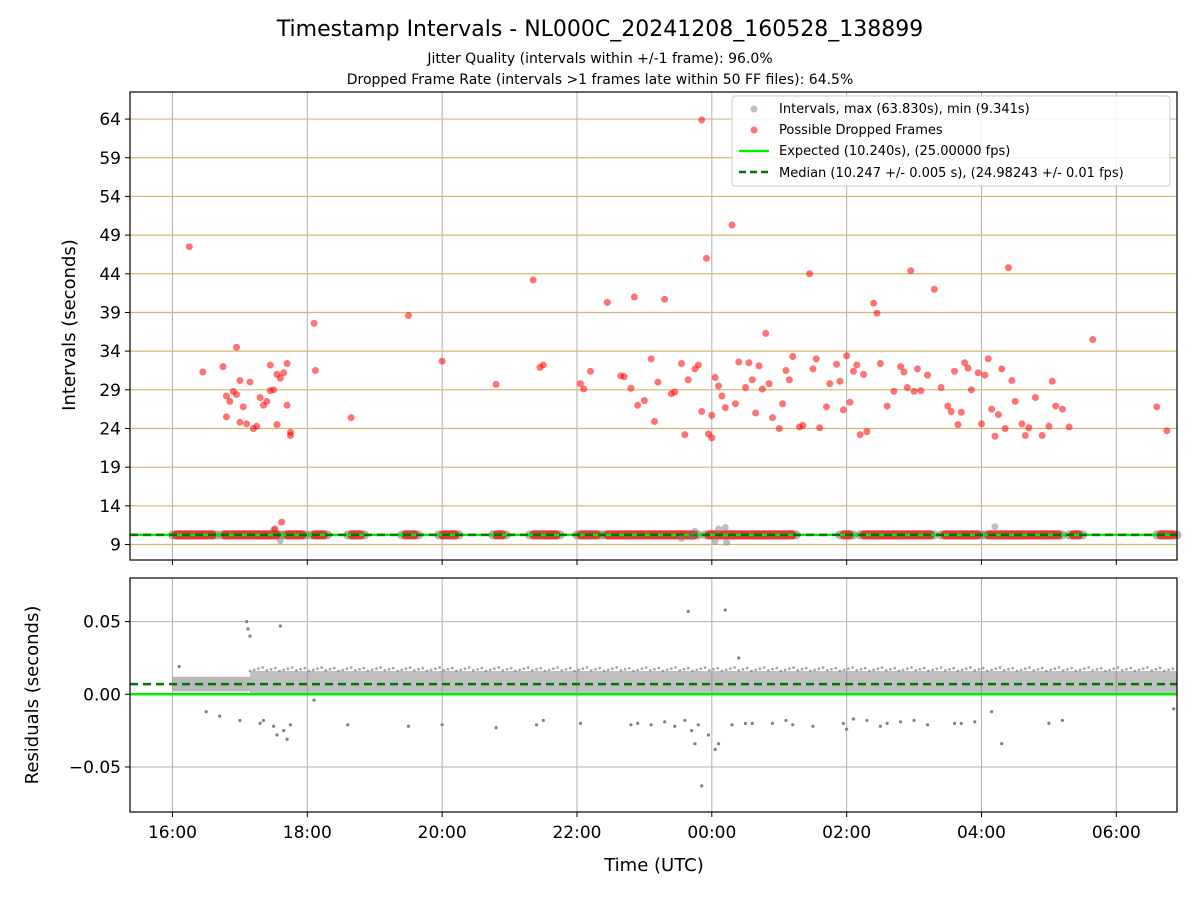  Describe the element at coordinates (102, 623) in the screenshot. I see `bottom-ytick-label-2: 0.05` at that location.